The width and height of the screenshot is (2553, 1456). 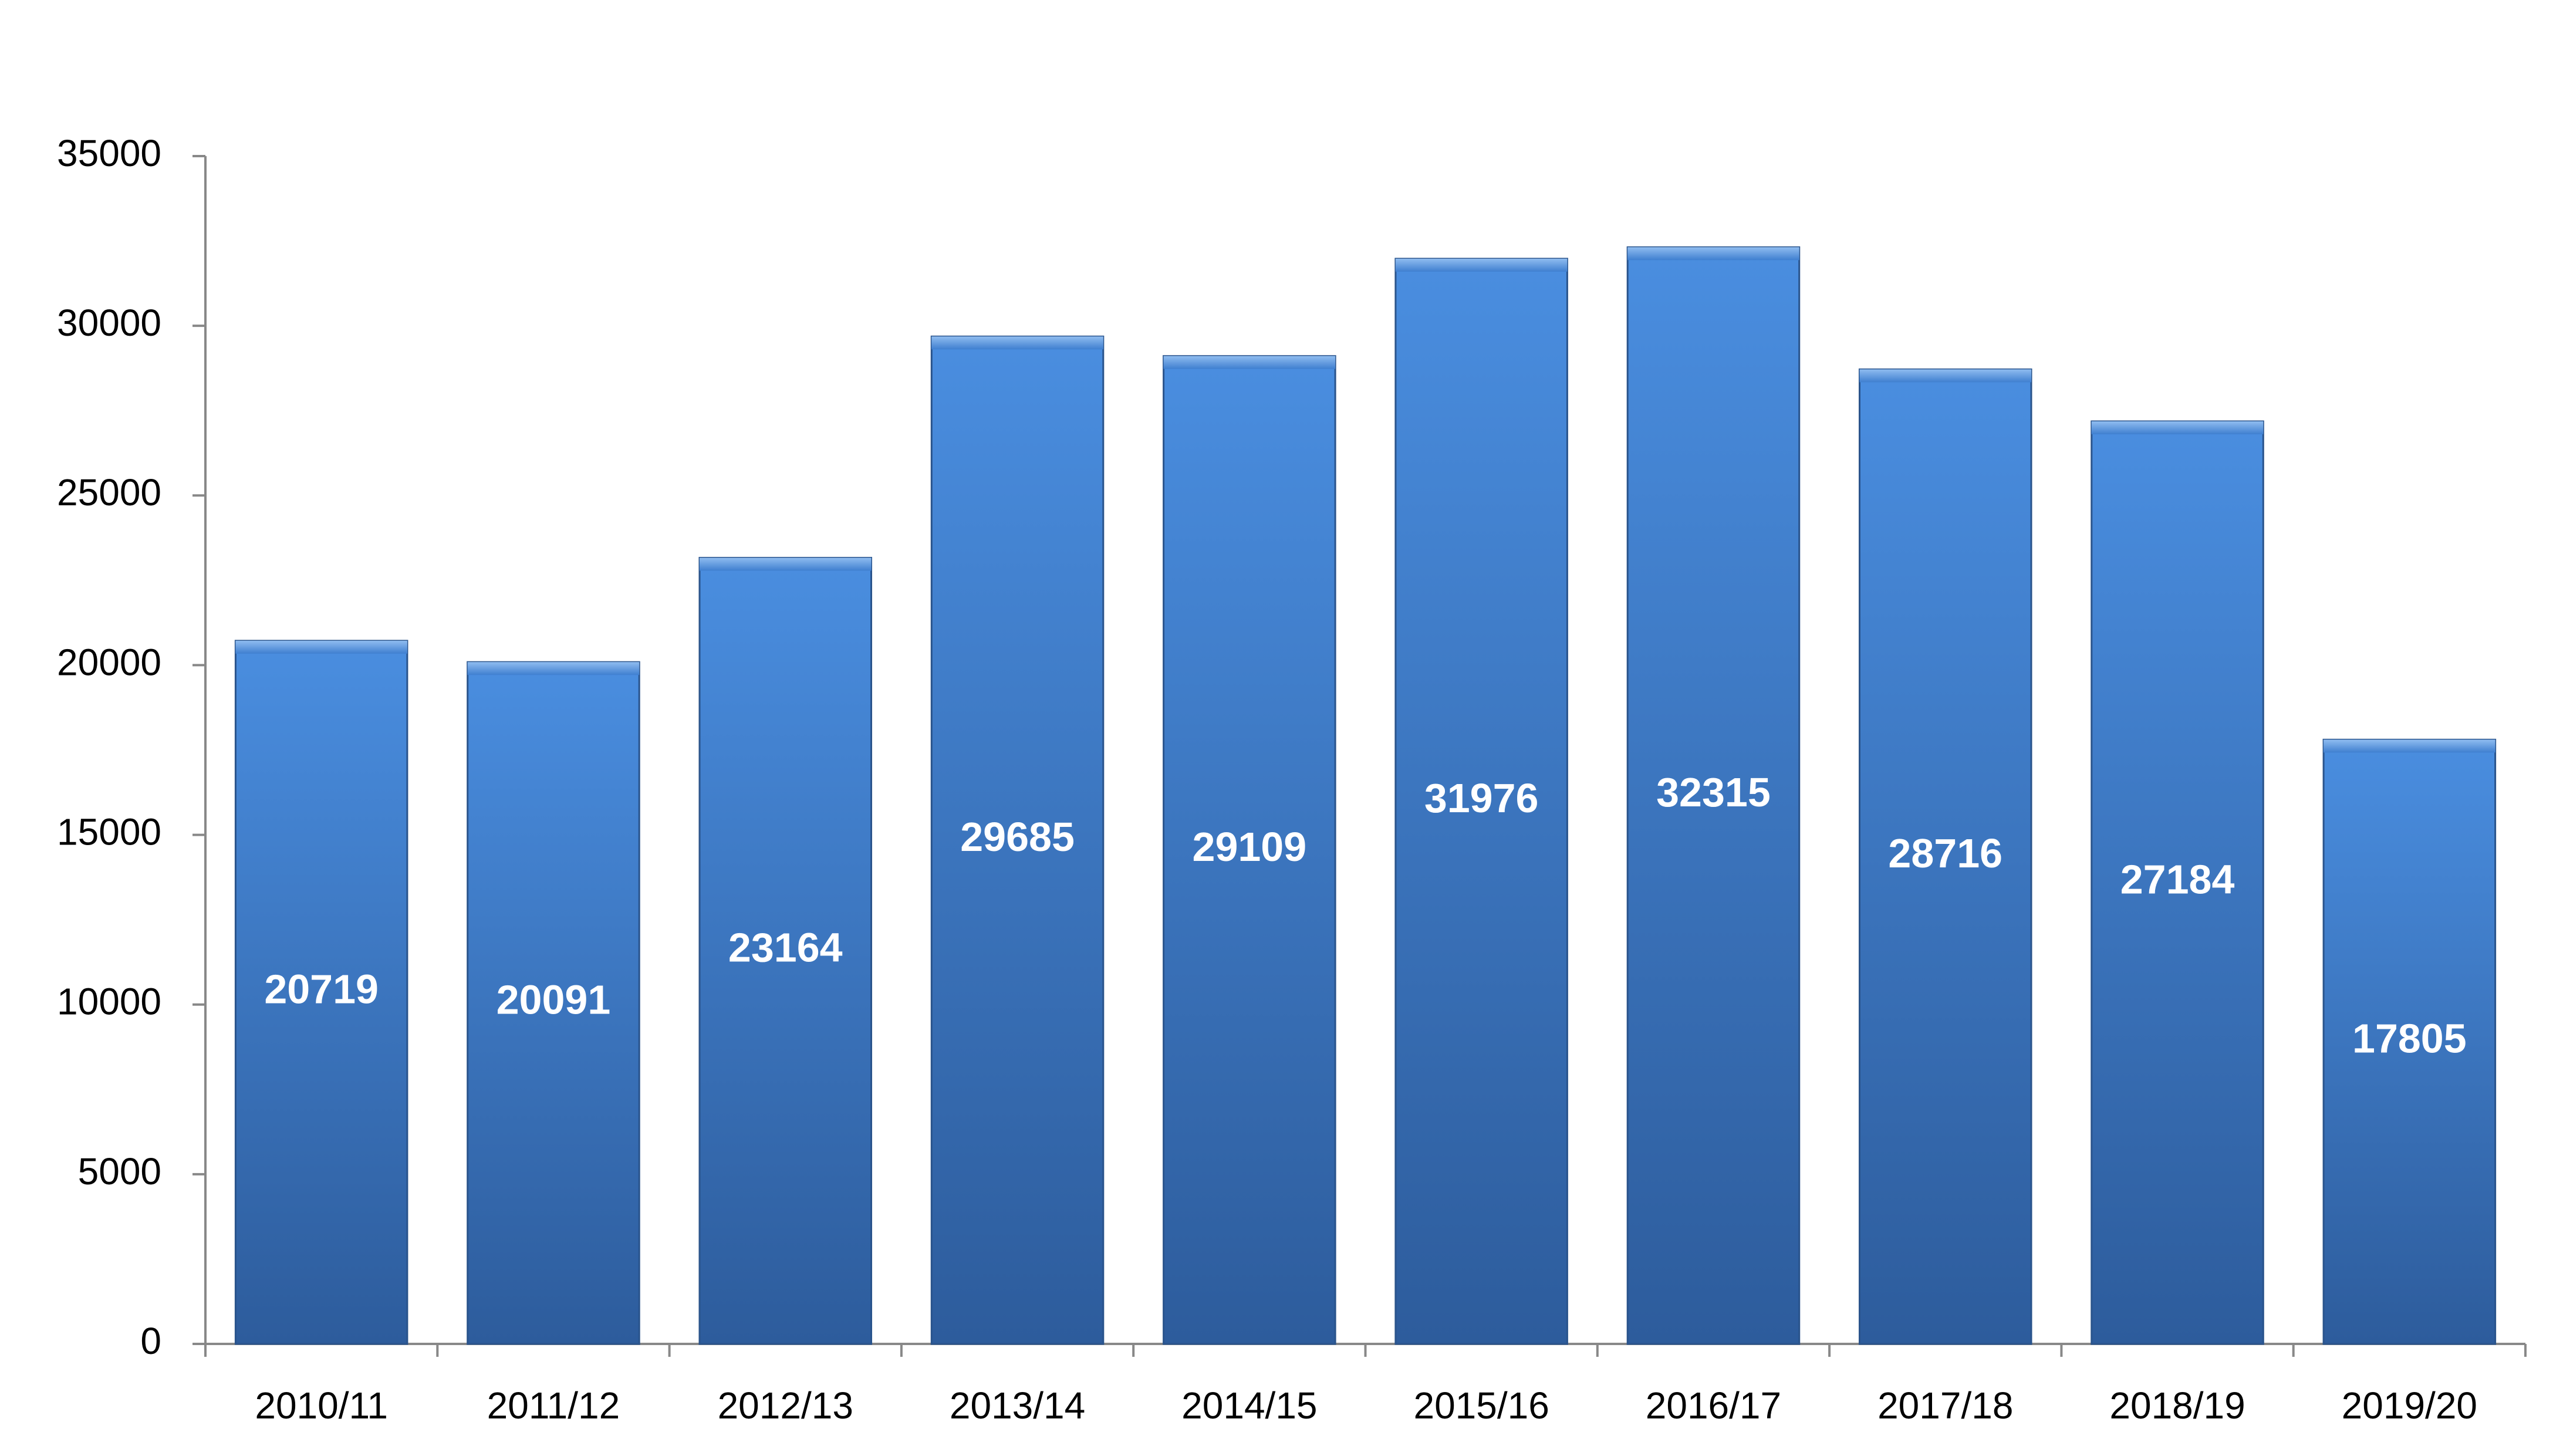 I want to click on data-label: 20091, so click(x=554, y=1000).